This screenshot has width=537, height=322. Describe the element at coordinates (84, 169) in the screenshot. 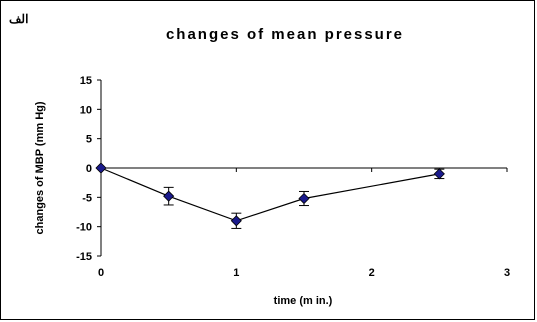

I see `y-tick-labels: 15 10 5 0 -5 -10 -15` at that location.